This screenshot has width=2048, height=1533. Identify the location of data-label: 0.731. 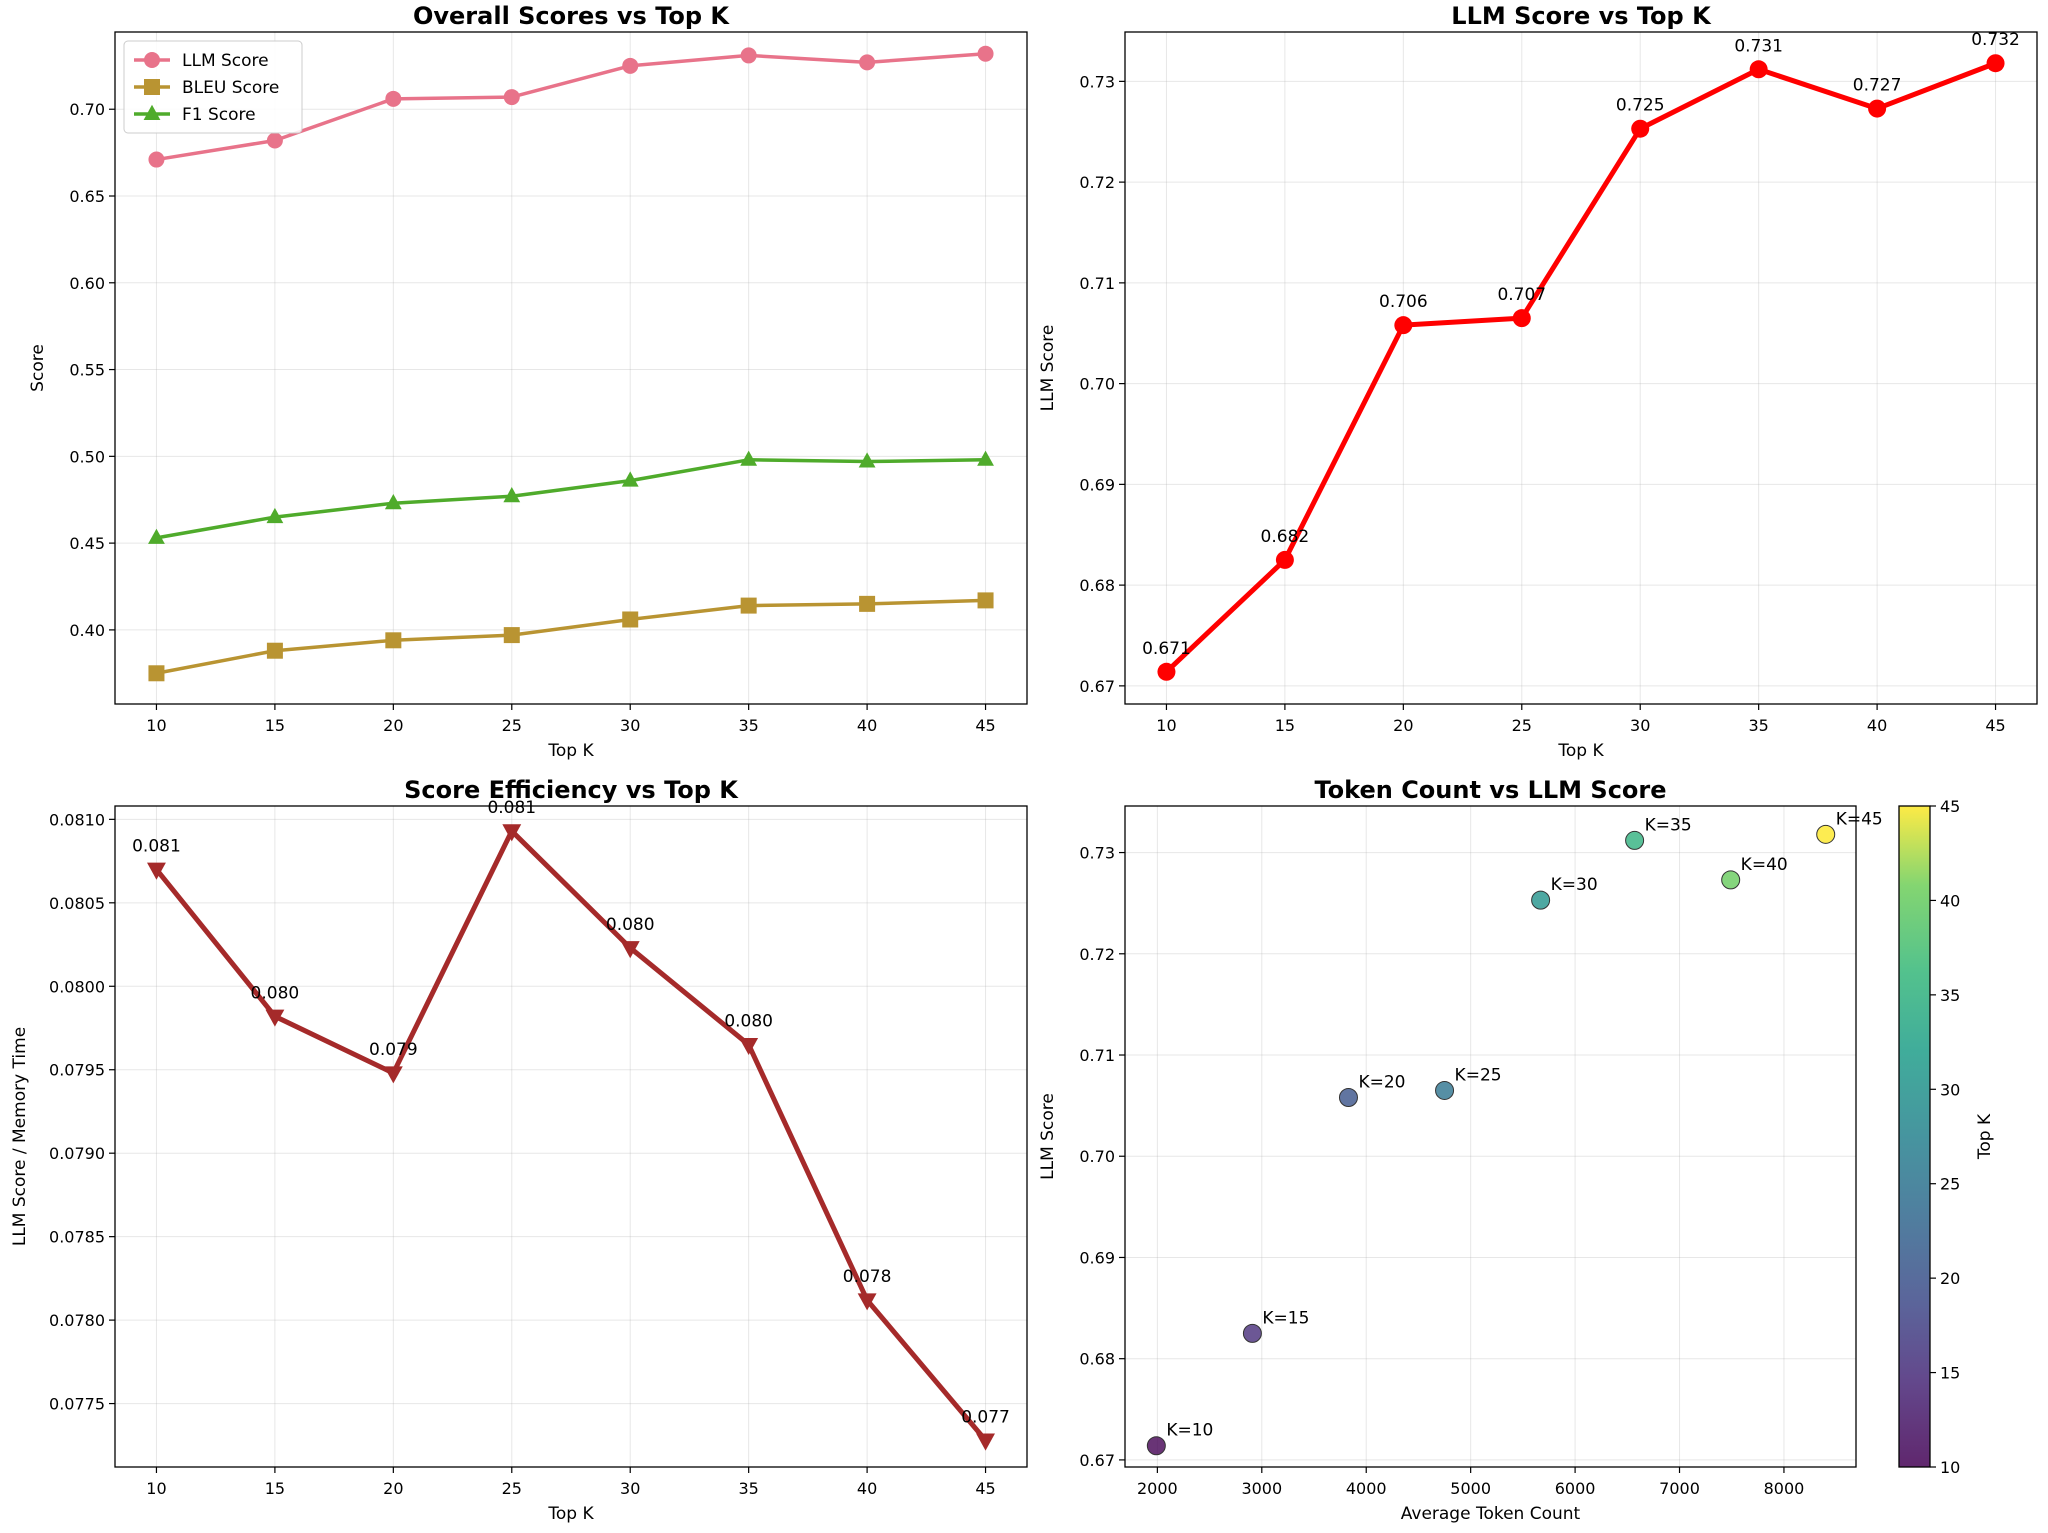
(1758, 46).